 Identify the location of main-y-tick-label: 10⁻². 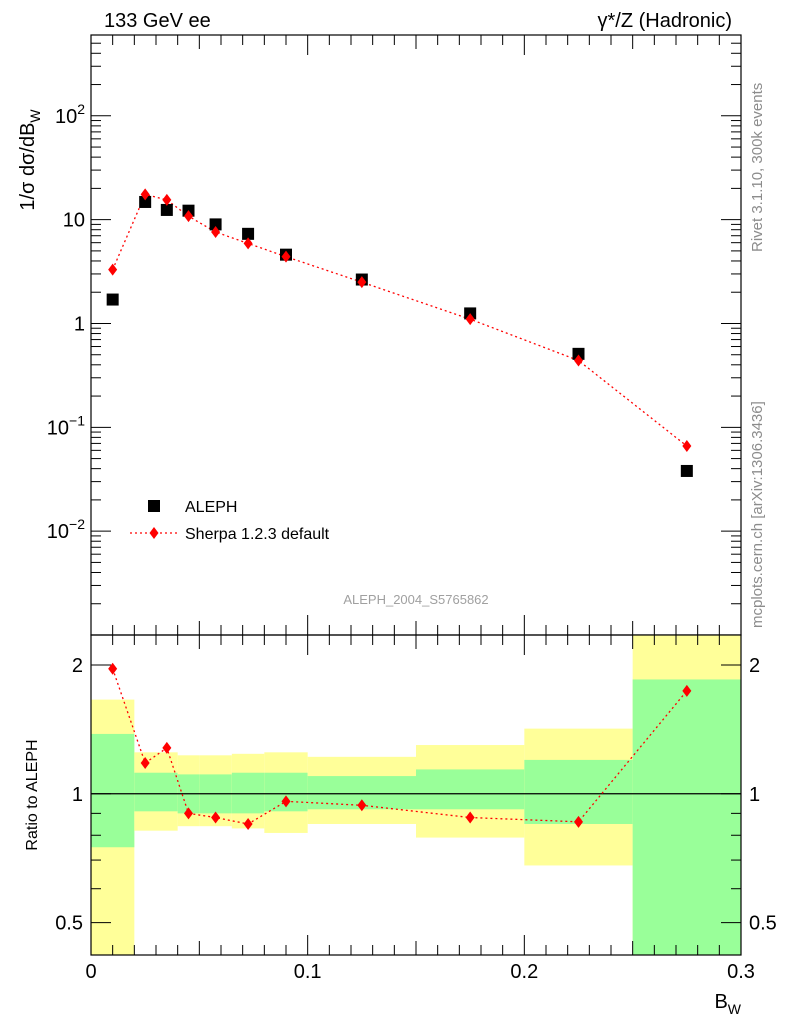
(66, 529).